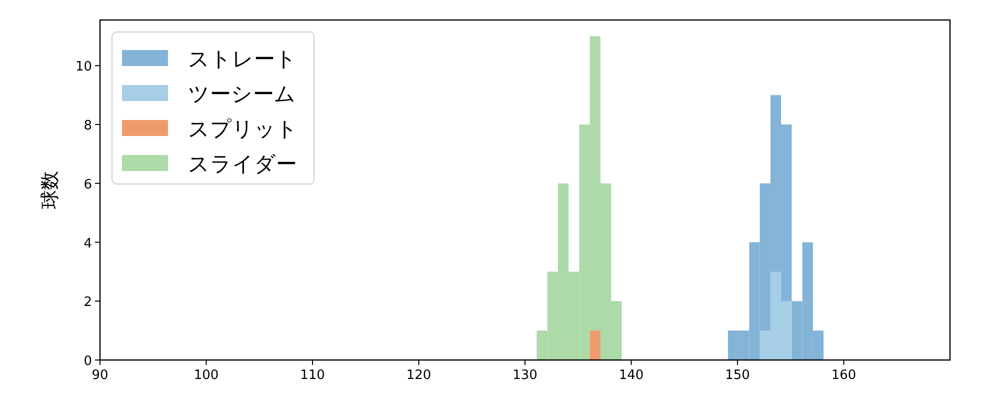  What do you see at coordinates (843, 375) in the screenshot?
I see `x-tick-label: 160` at bounding box center [843, 375].